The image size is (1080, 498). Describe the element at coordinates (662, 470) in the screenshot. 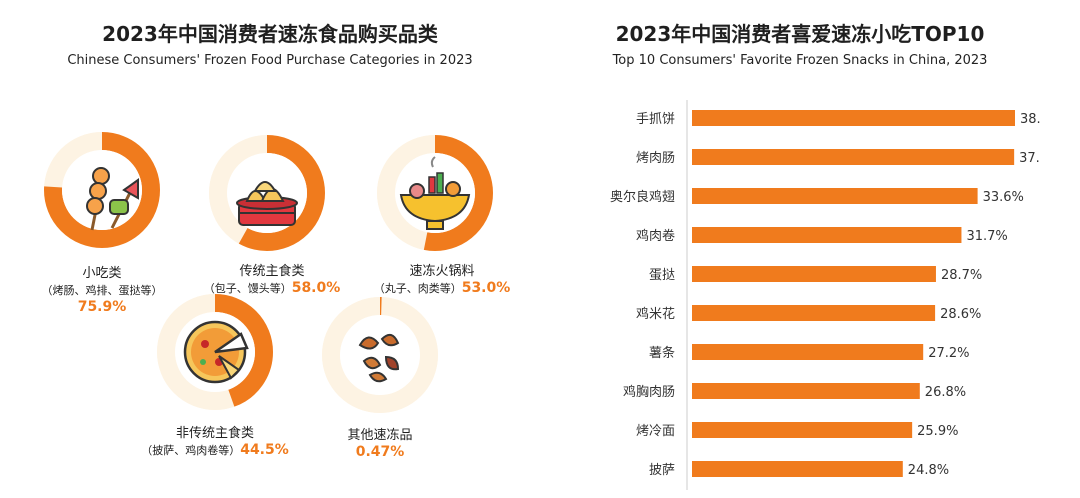

I see `category-tick-label: 披萨` at that location.